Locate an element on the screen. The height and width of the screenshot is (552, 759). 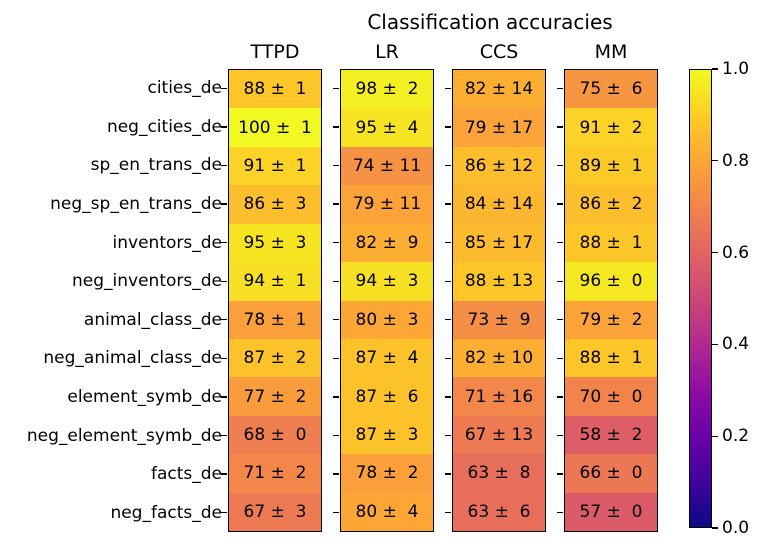
column-header-lr: LR is located at coordinates (387, 52).